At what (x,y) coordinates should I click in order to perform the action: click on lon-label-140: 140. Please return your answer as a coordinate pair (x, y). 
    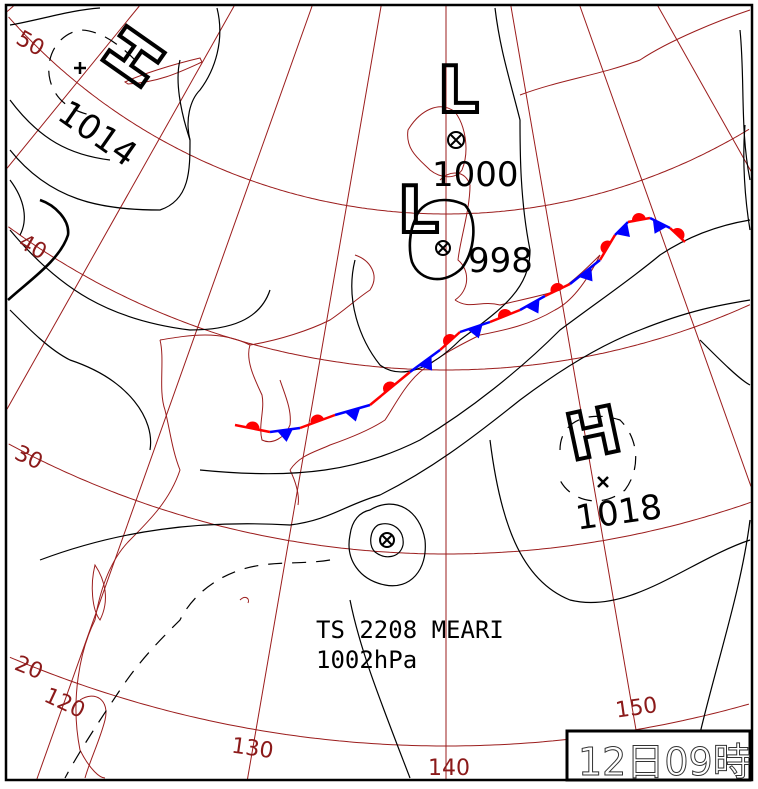
    Looking at the image, I should click on (449, 768).